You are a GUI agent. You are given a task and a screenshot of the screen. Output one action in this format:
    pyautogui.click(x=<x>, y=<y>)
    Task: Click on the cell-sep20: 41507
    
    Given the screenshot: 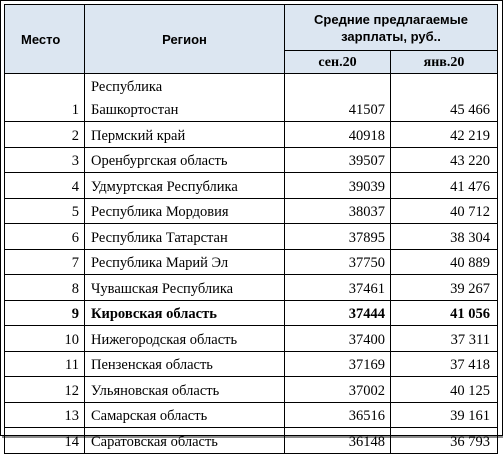 What is the action you would take?
    pyautogui.click(x=337, y=97)
    